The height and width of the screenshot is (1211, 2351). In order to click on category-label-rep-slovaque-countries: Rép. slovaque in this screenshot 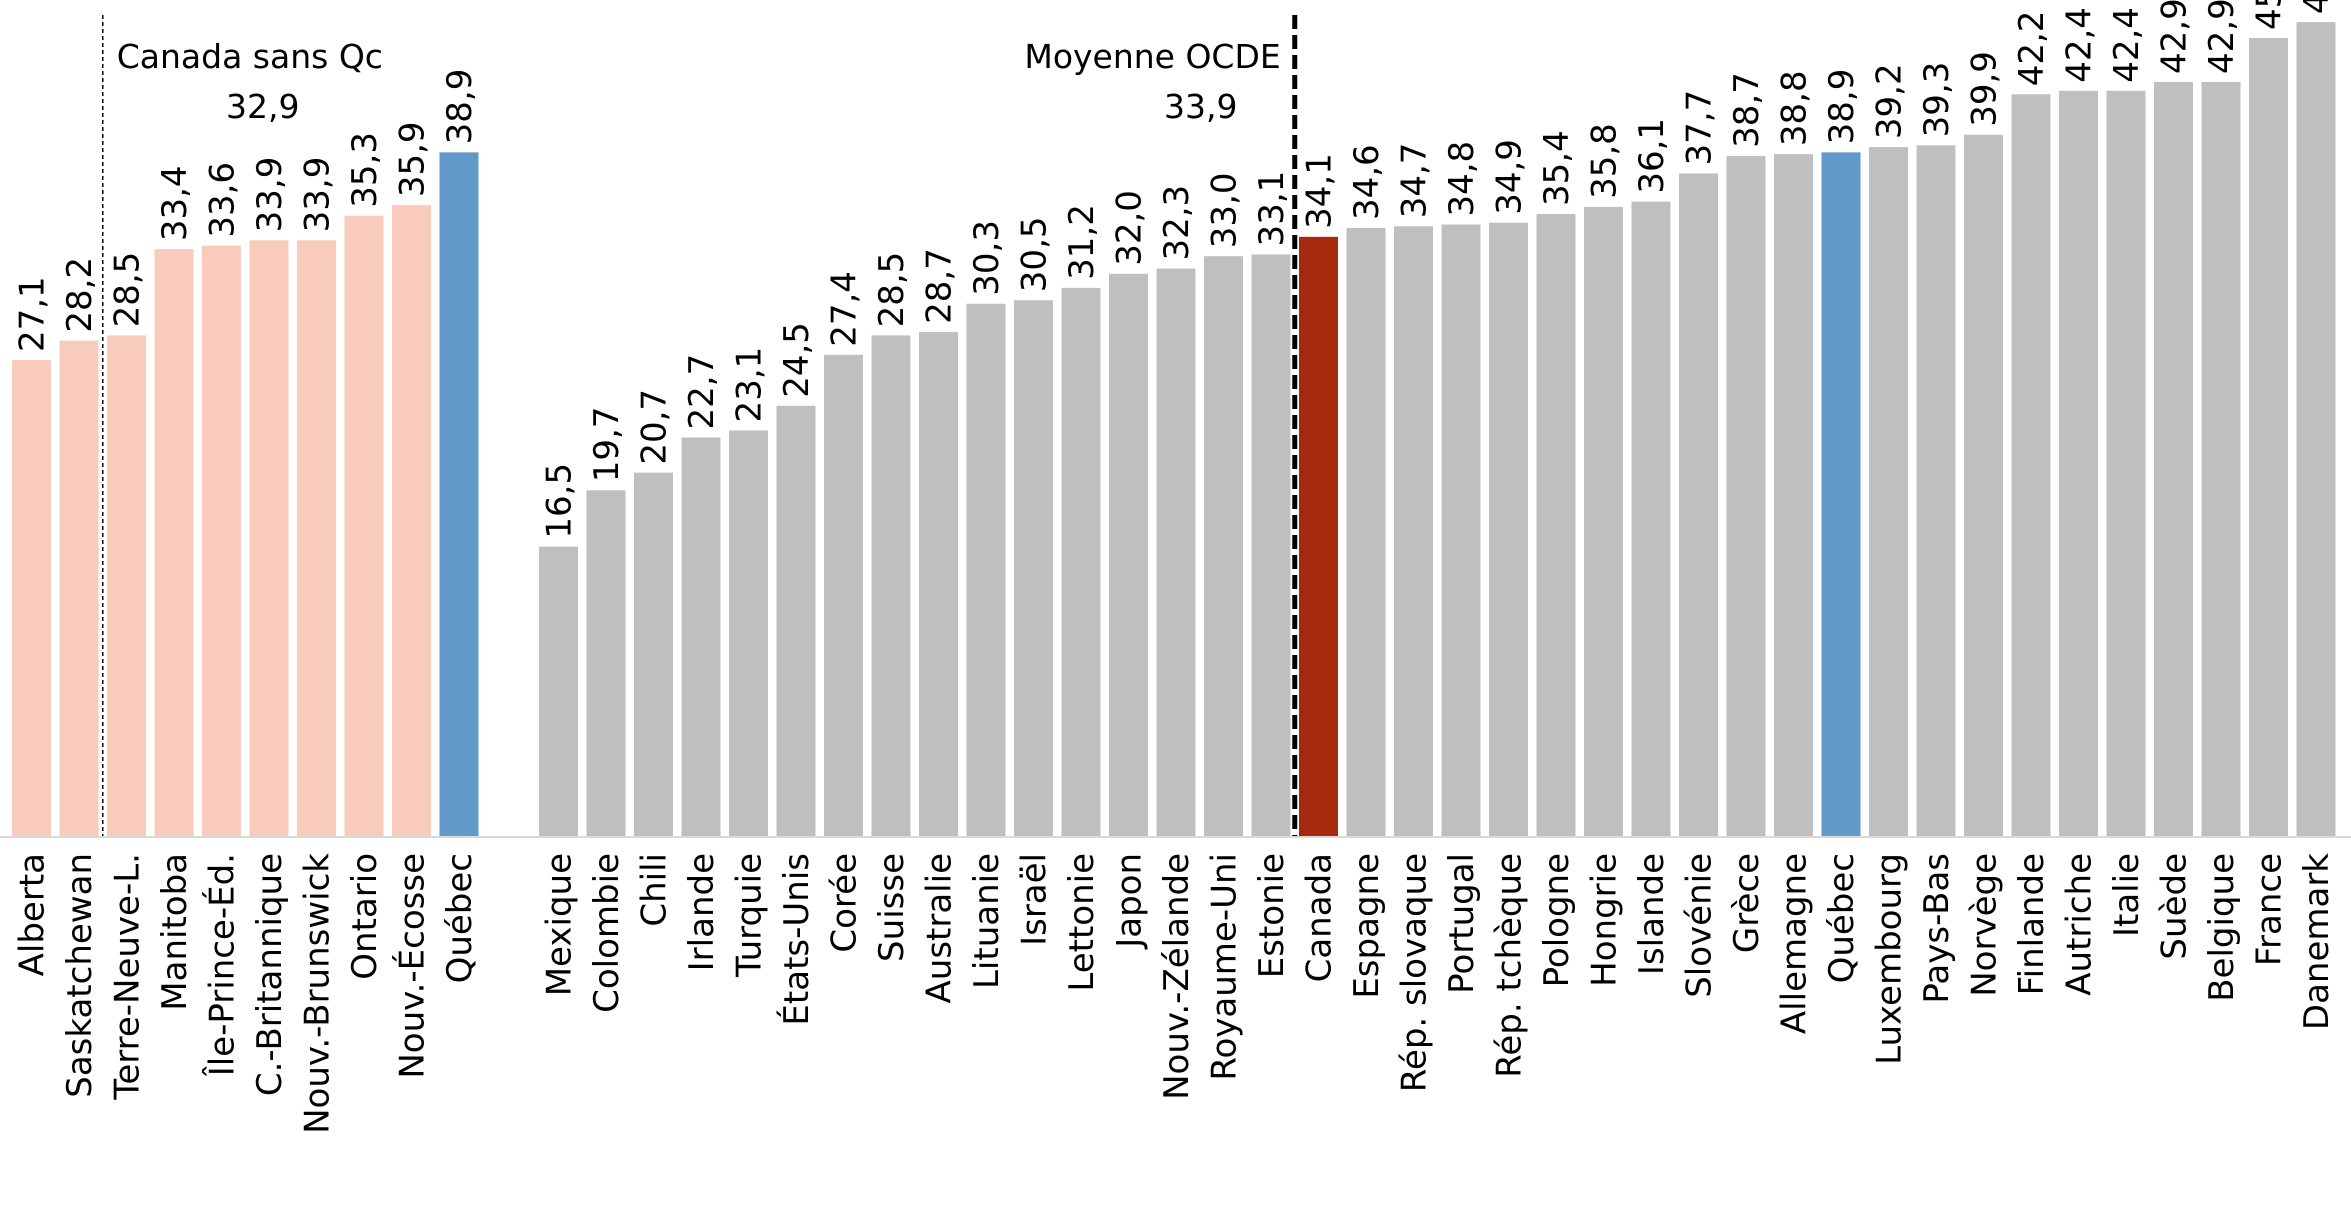, I will do `click(1415, 972)`.